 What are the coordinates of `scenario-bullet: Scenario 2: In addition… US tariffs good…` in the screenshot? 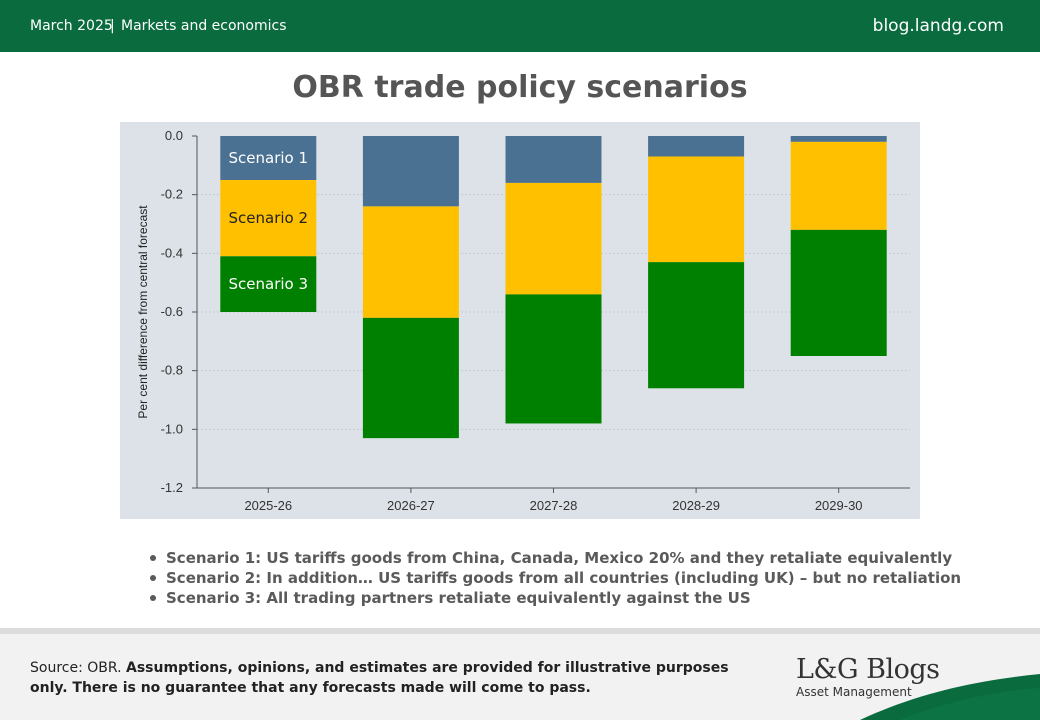 It's located at (555, 578).